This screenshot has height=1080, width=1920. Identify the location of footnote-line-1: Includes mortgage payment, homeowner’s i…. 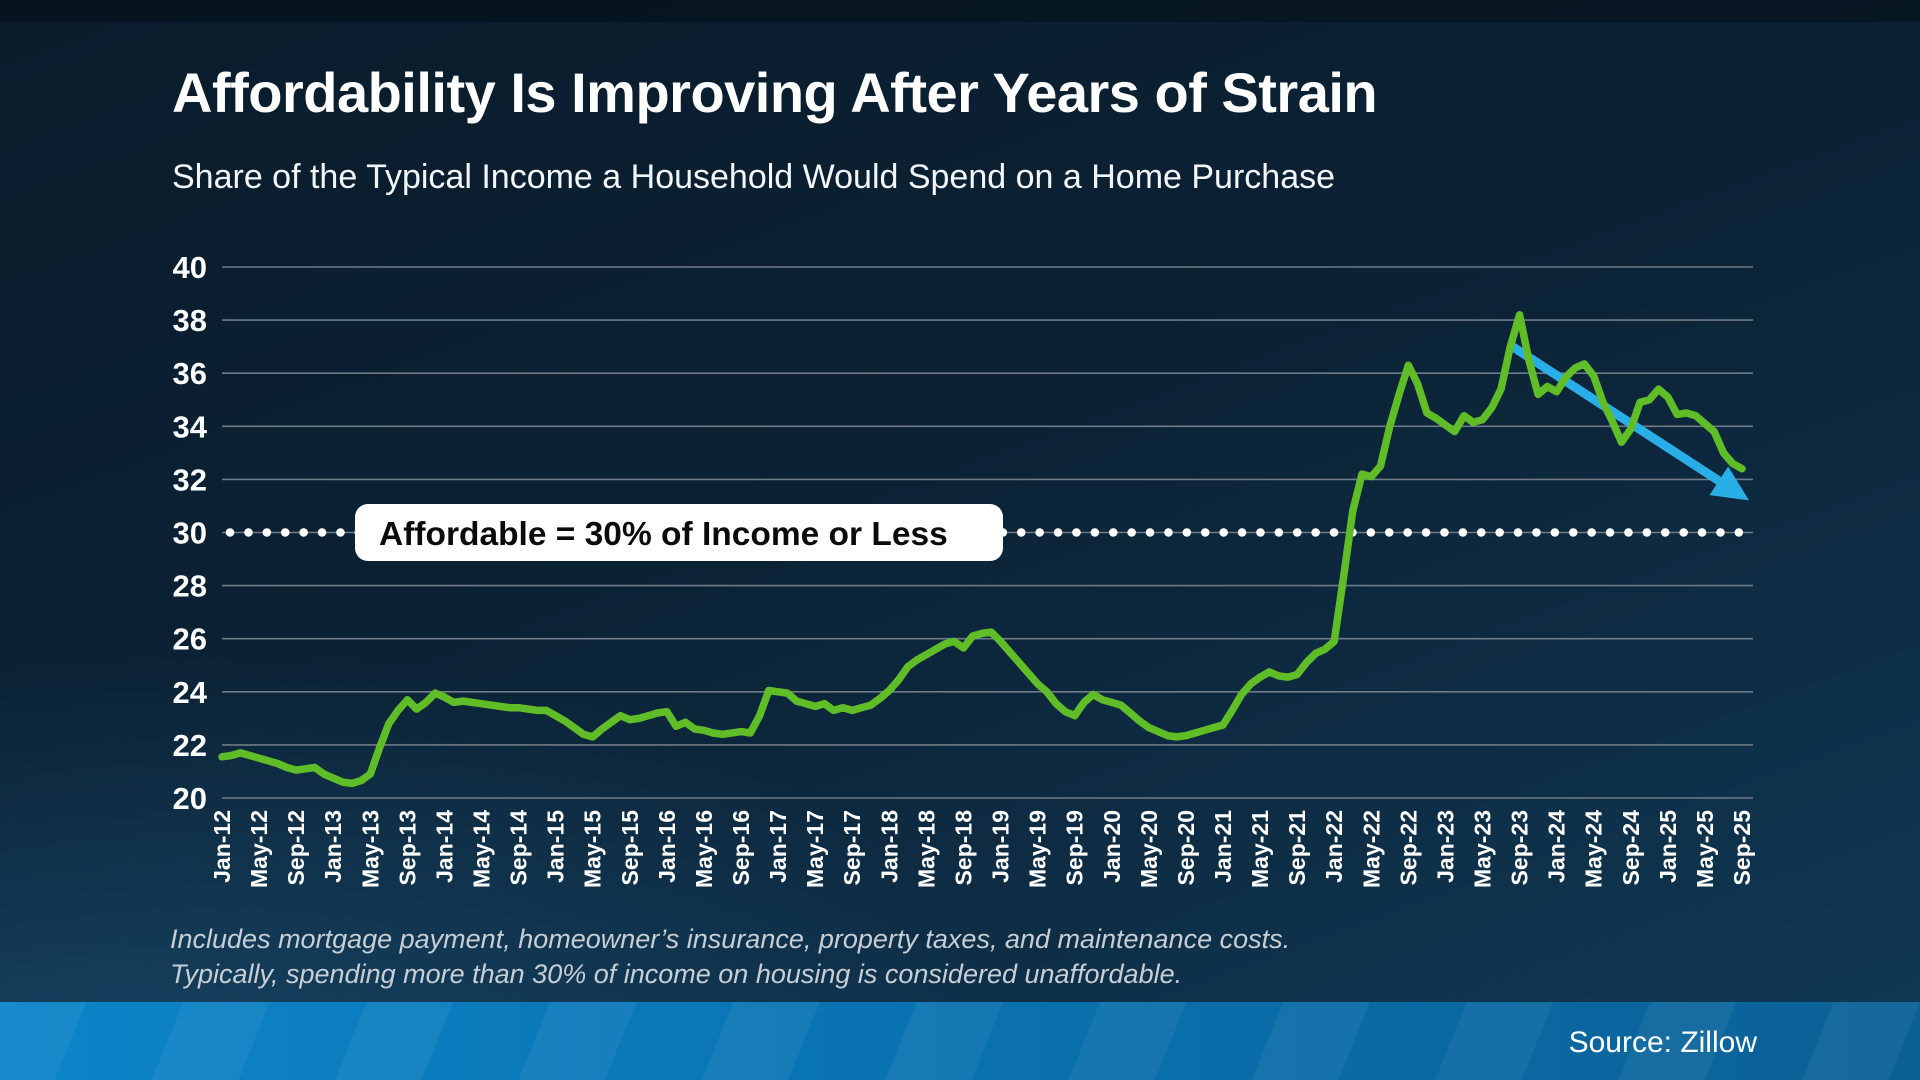
(730, 939).